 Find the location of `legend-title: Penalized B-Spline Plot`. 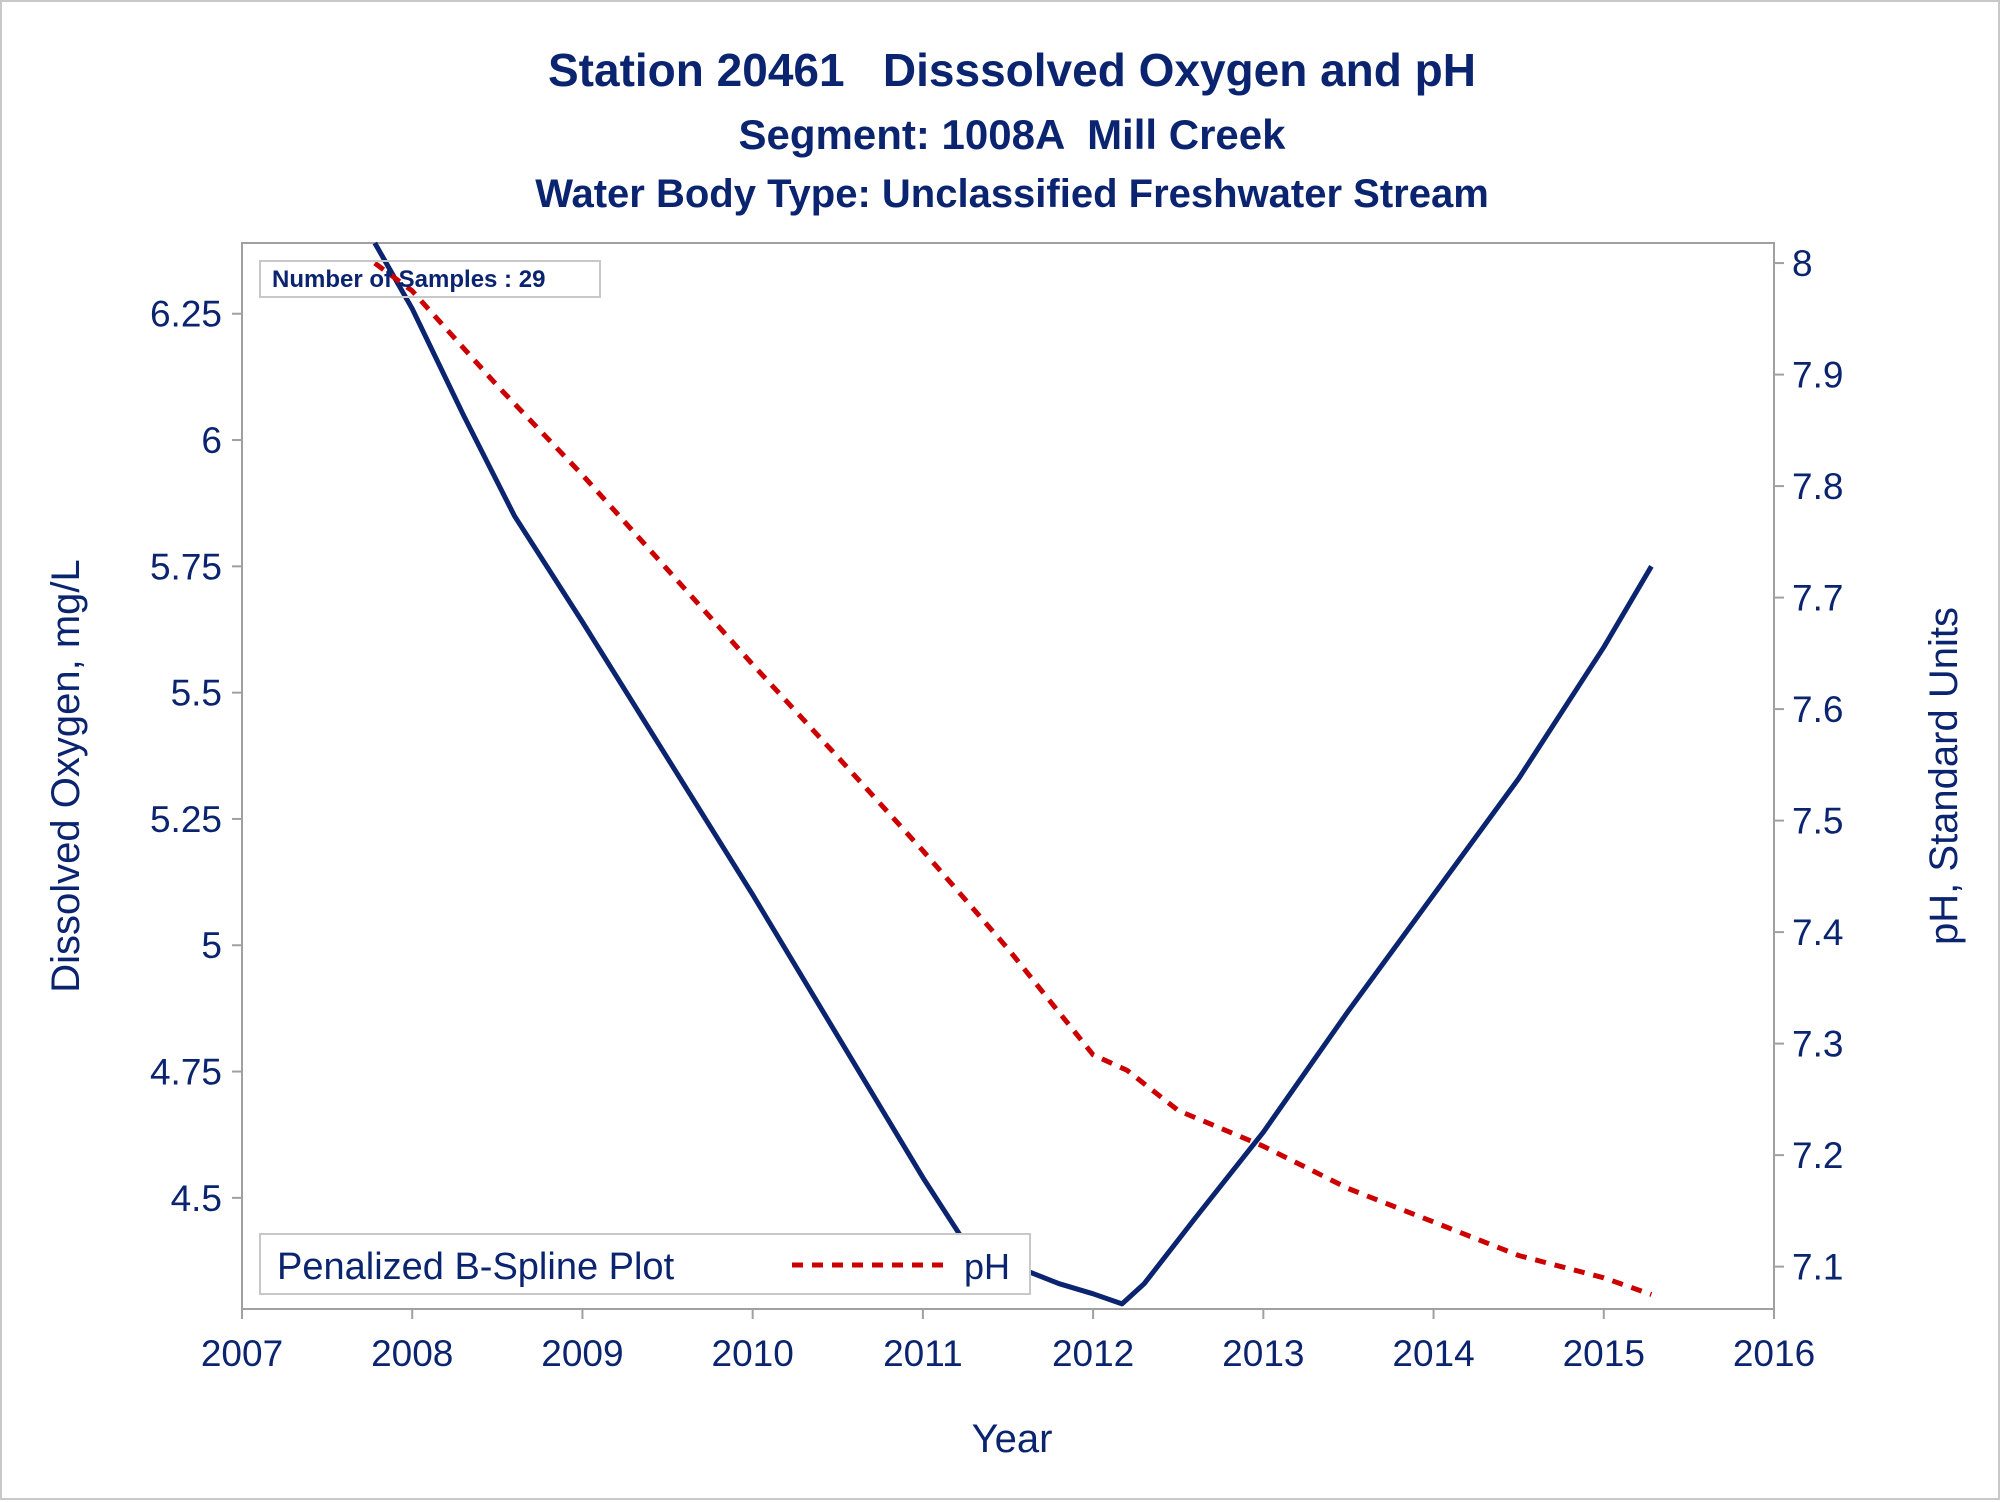

legend-title: Penalized B-Spline Plot is located at coordinates (476, 1267).